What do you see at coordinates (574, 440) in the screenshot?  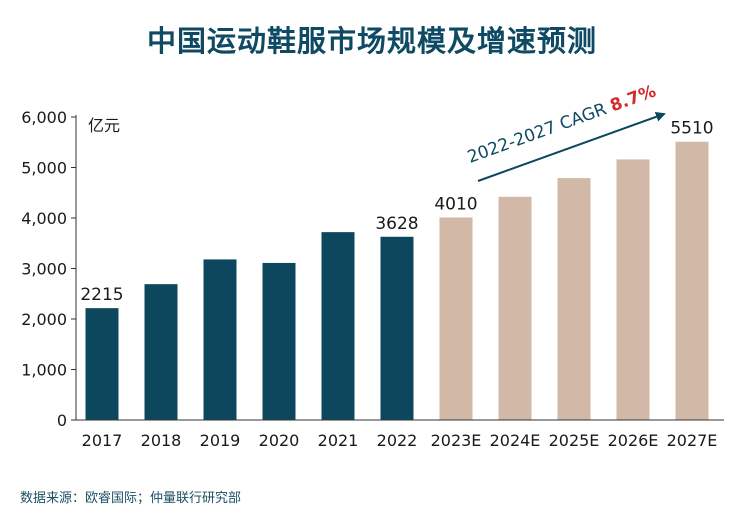 I see `x-tick-label: 2025E` at bounding box center [574, 440].